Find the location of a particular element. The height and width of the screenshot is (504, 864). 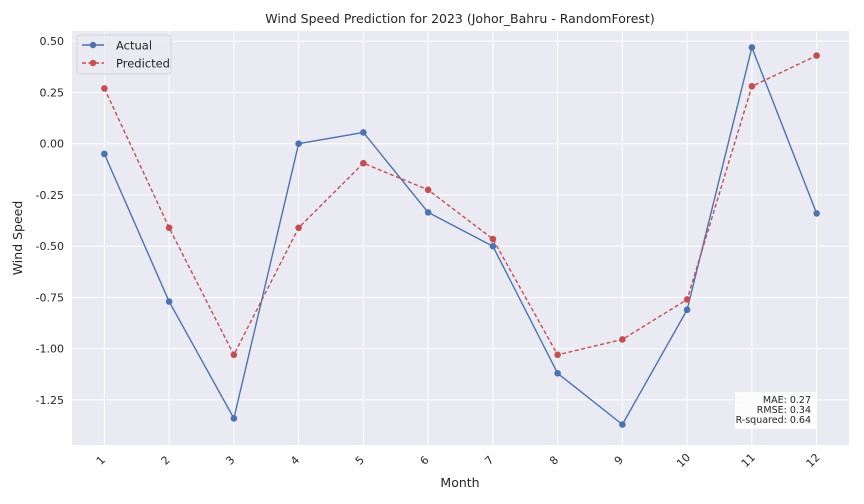

y-tick-label: 0.50 is located at coordinates (52, 41).